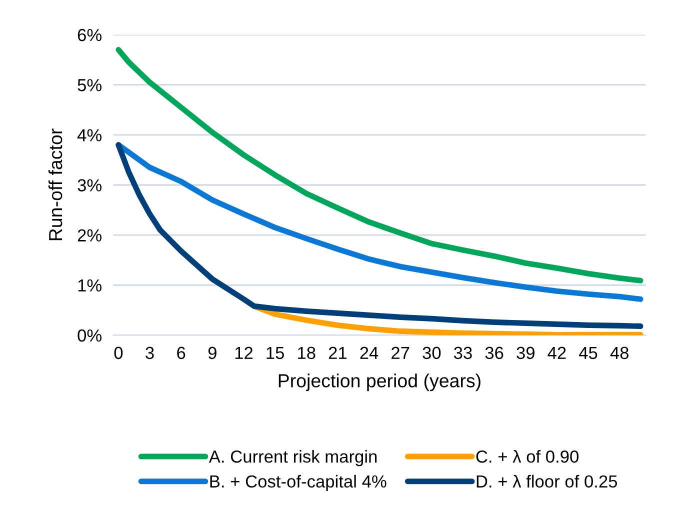  I want to click on x-tick-label: 45, so click(588, 353).